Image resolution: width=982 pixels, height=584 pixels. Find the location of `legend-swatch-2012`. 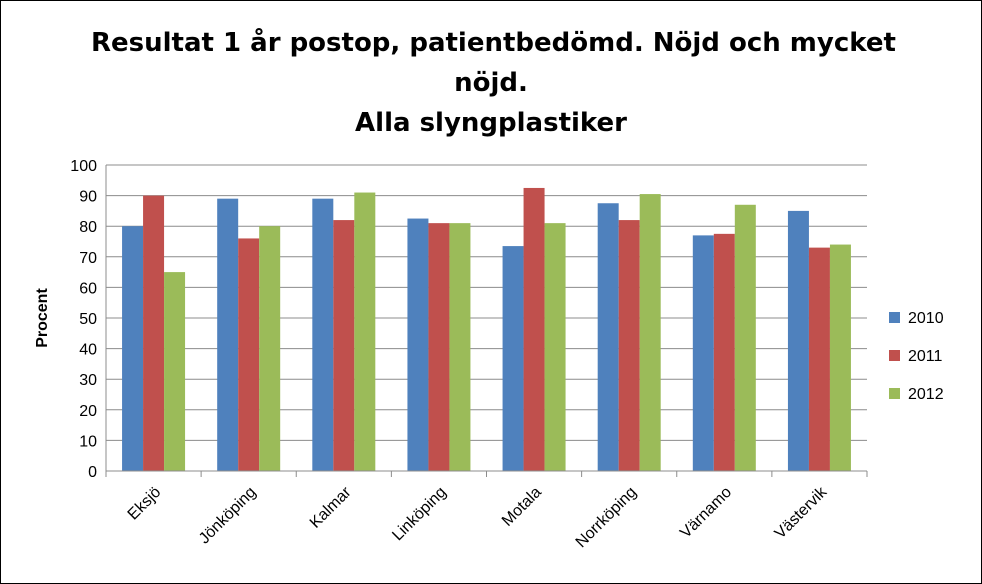

legend-swatch-2012 is located at coordinates (894, 393).